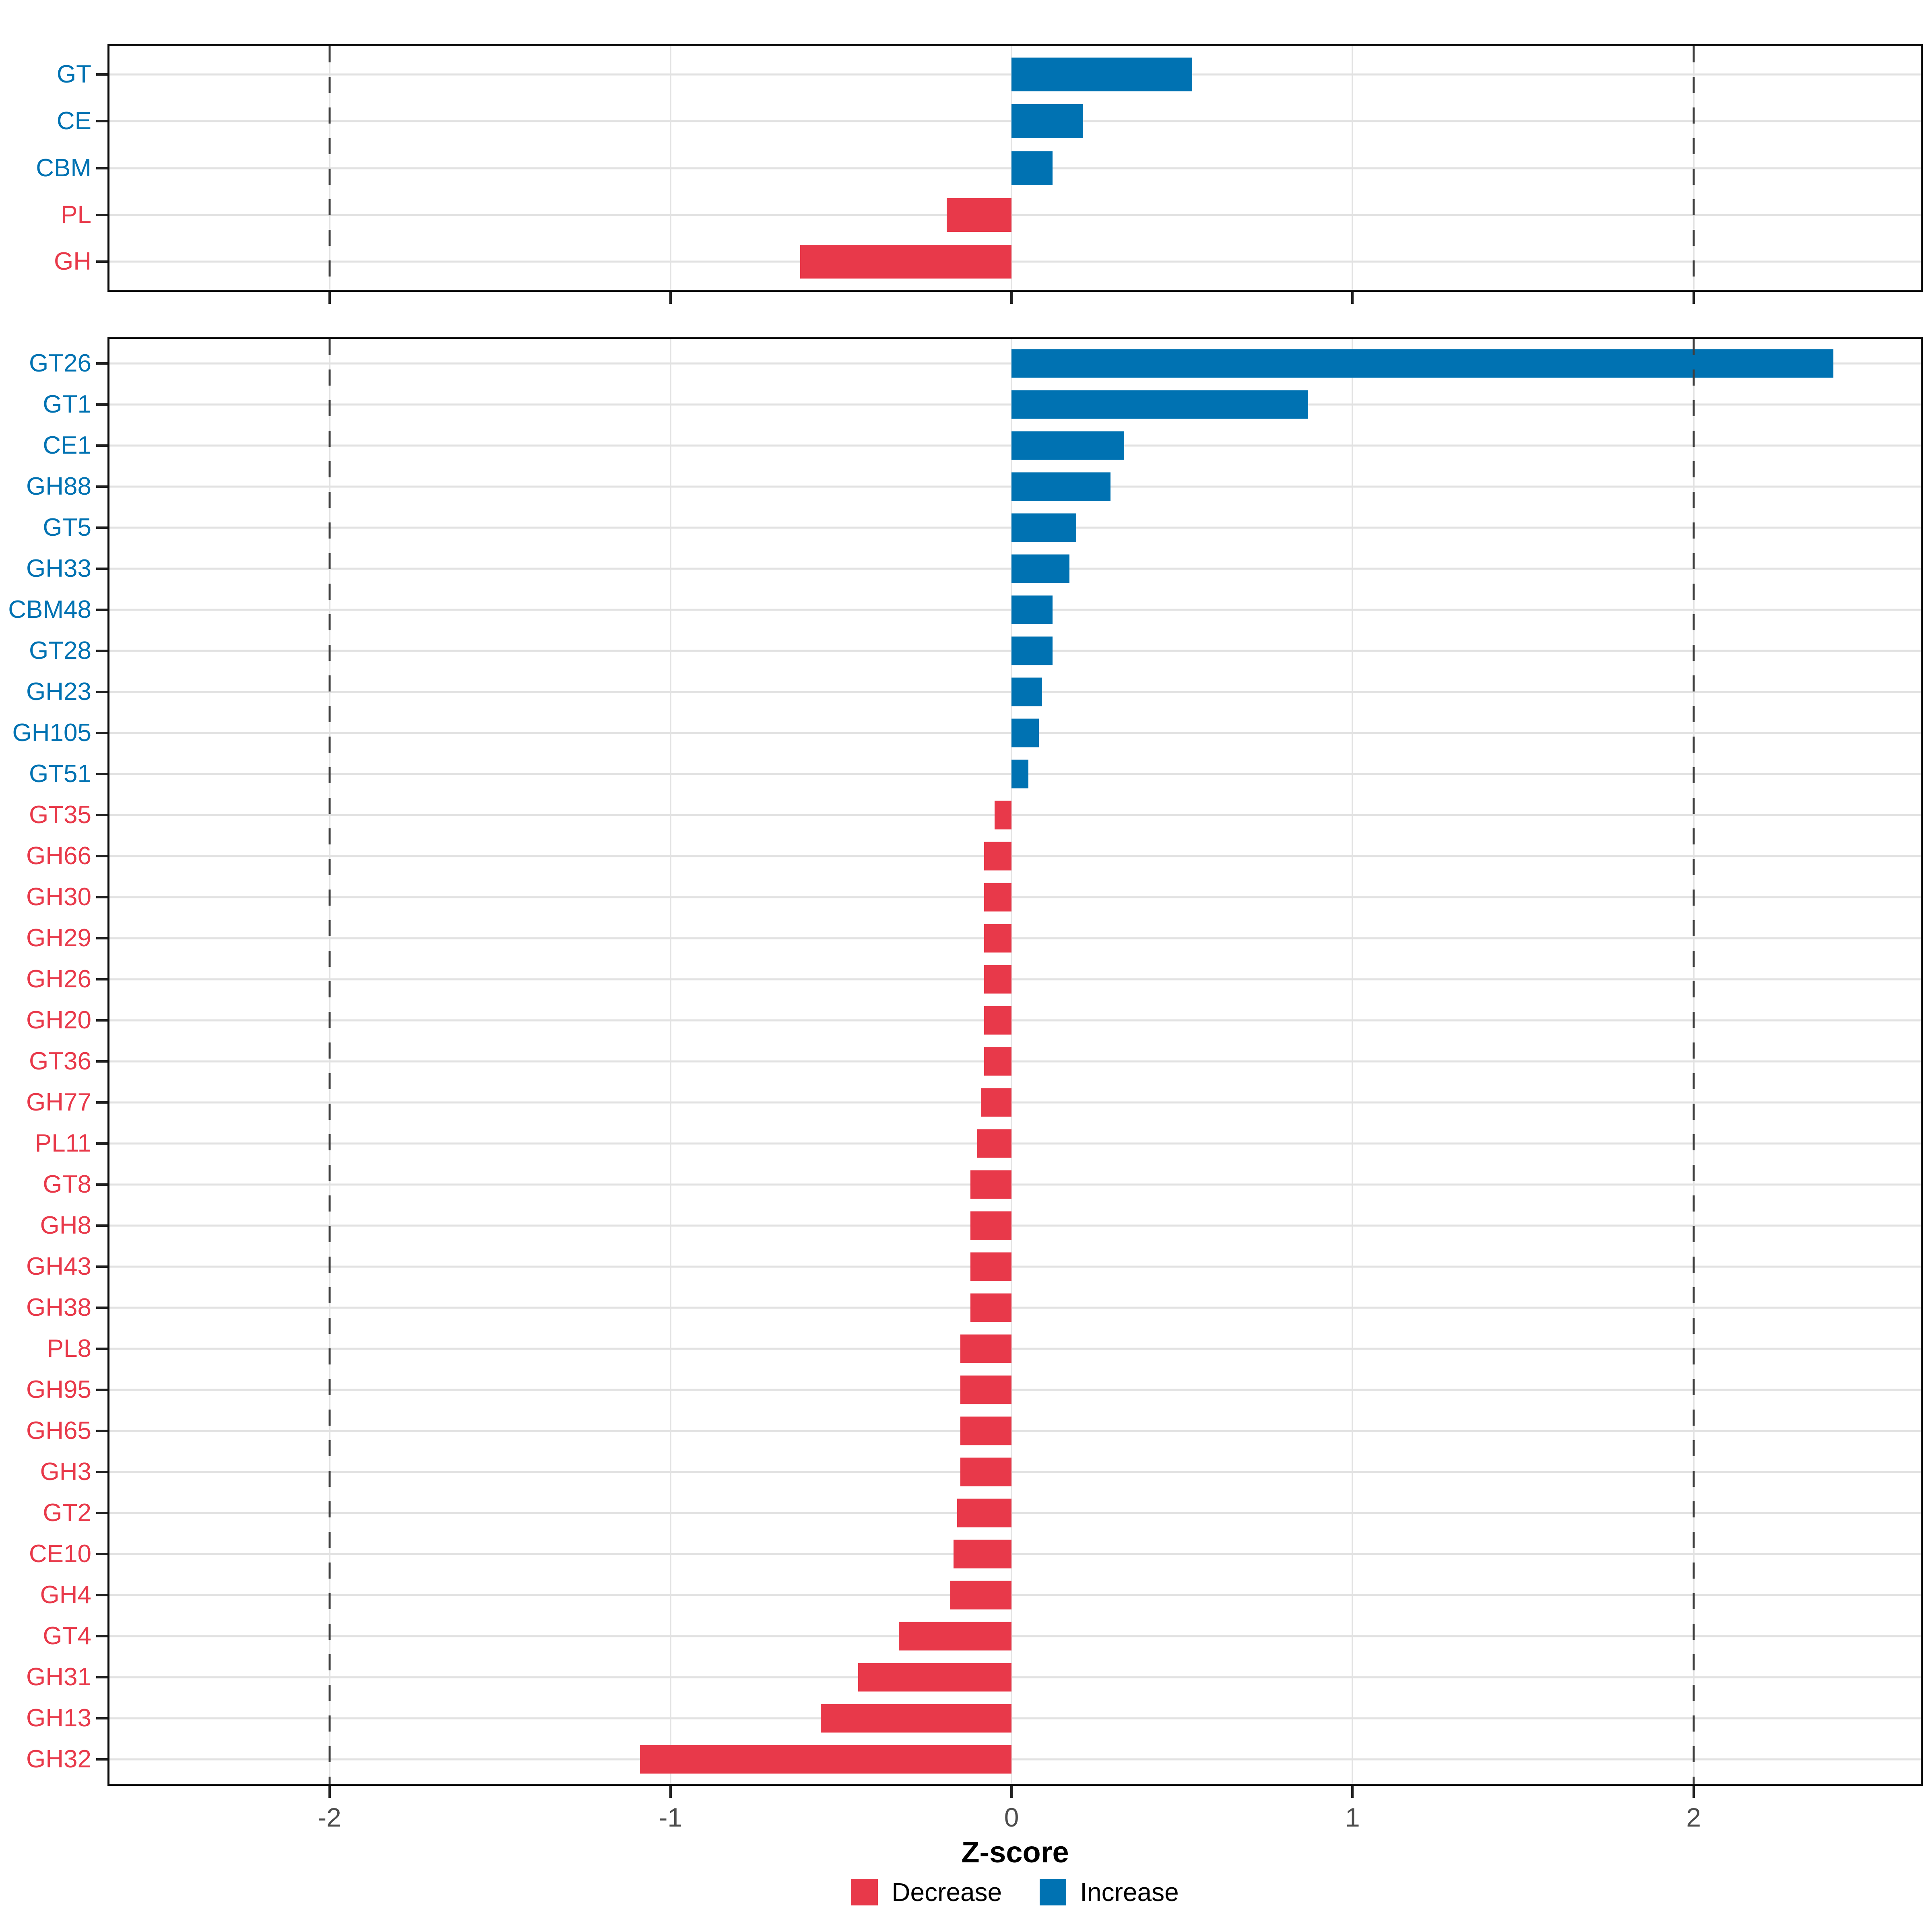 The height and width of the screenshot is (1932, 1932). I want to click on category-label-GH77: GH77, so click(58, 1102).